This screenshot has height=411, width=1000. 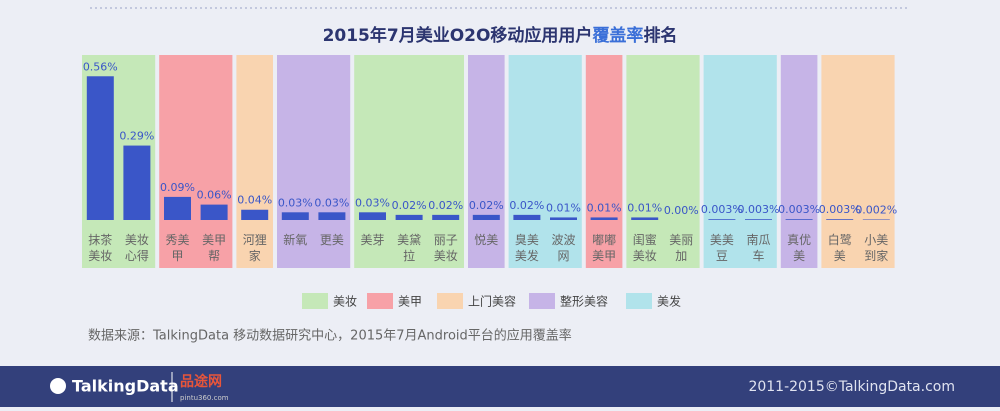 What do you see at coordinates (722, 248) in the screenshot?
I see `x-tick-label: 美美豆` at bounding box center [722, 248].